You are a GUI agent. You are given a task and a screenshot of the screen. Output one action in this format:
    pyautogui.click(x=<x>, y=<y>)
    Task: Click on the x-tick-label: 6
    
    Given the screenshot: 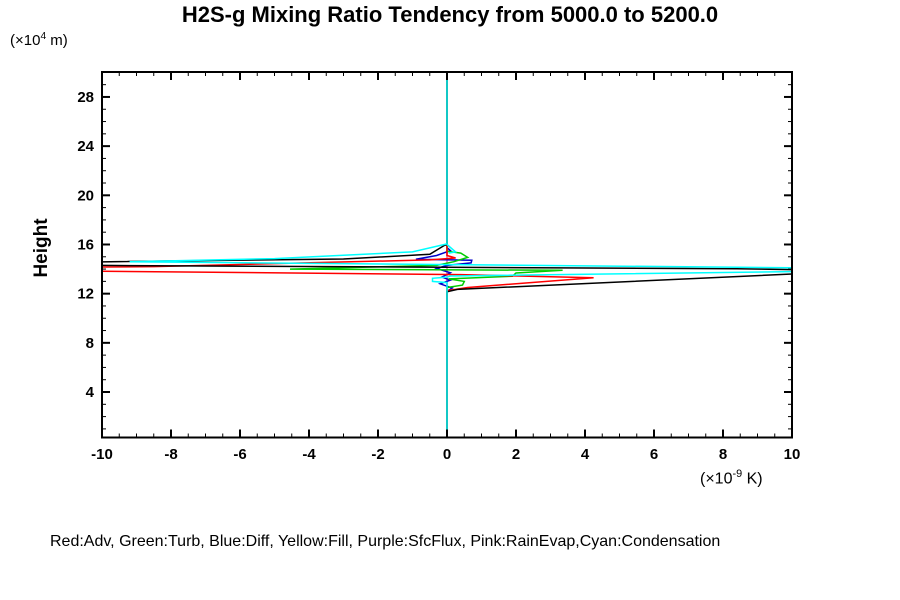 What is the action you would take?
    pyautogui.click(x=654, y=454)
    